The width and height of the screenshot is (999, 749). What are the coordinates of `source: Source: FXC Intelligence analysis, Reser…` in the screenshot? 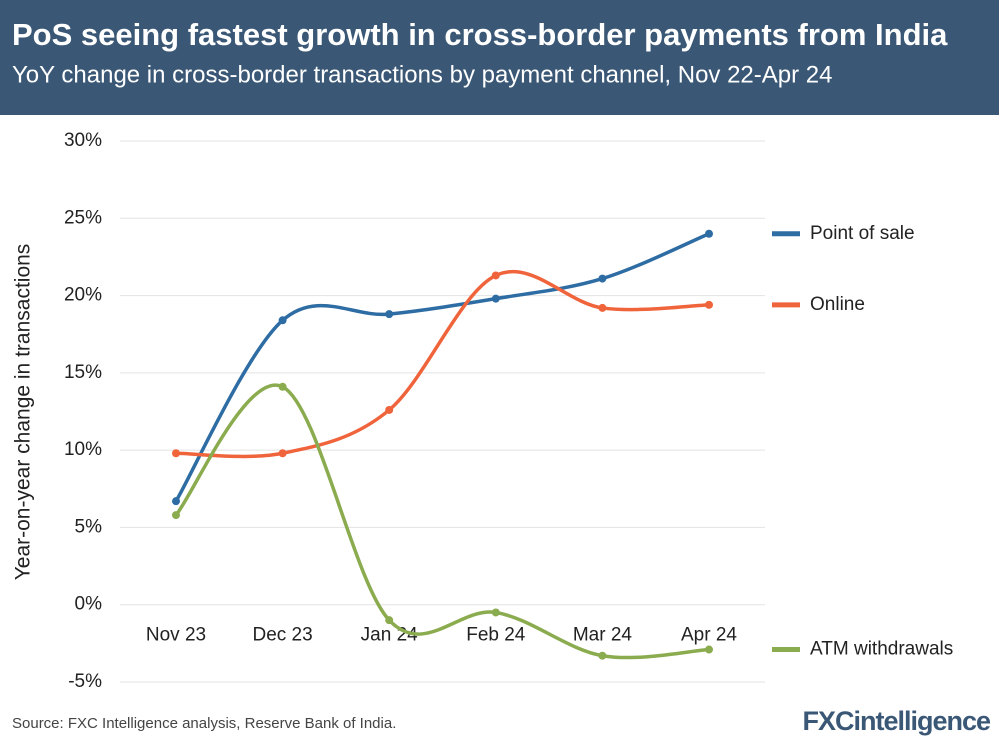 It's located at (204, 723).